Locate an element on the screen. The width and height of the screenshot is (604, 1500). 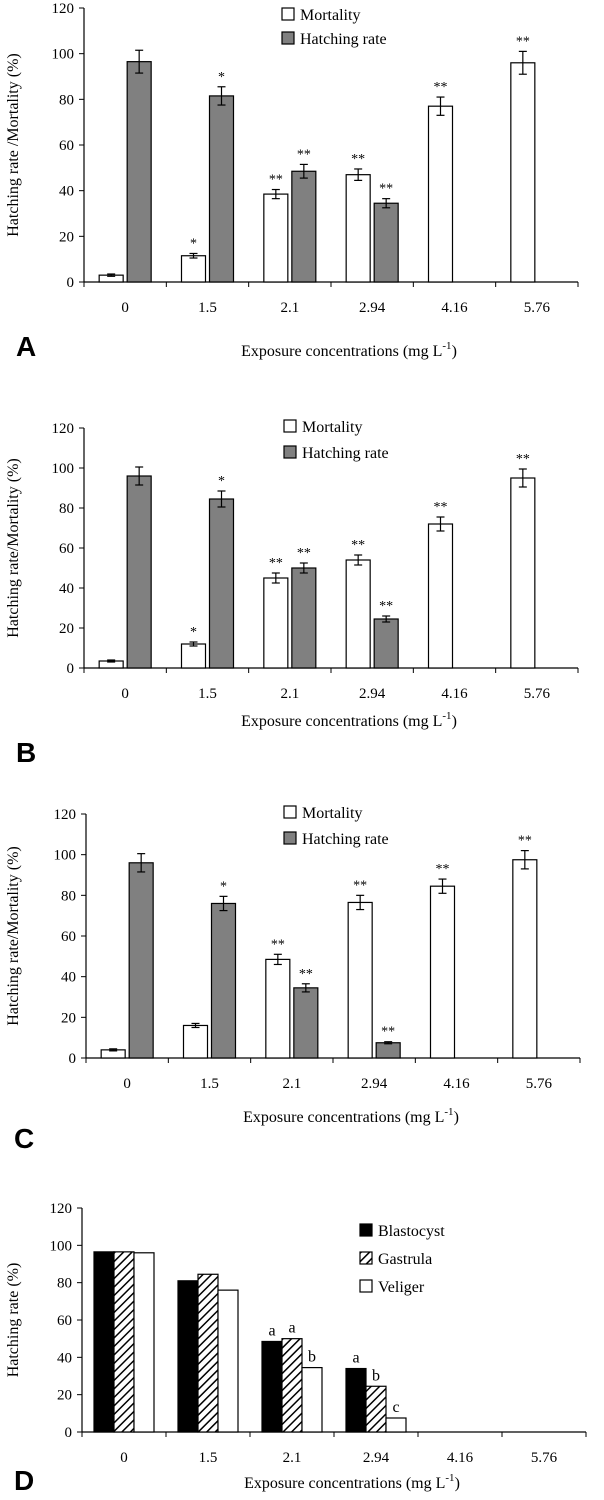
y-tick-label: 80 is located at coordinates (68, 896).